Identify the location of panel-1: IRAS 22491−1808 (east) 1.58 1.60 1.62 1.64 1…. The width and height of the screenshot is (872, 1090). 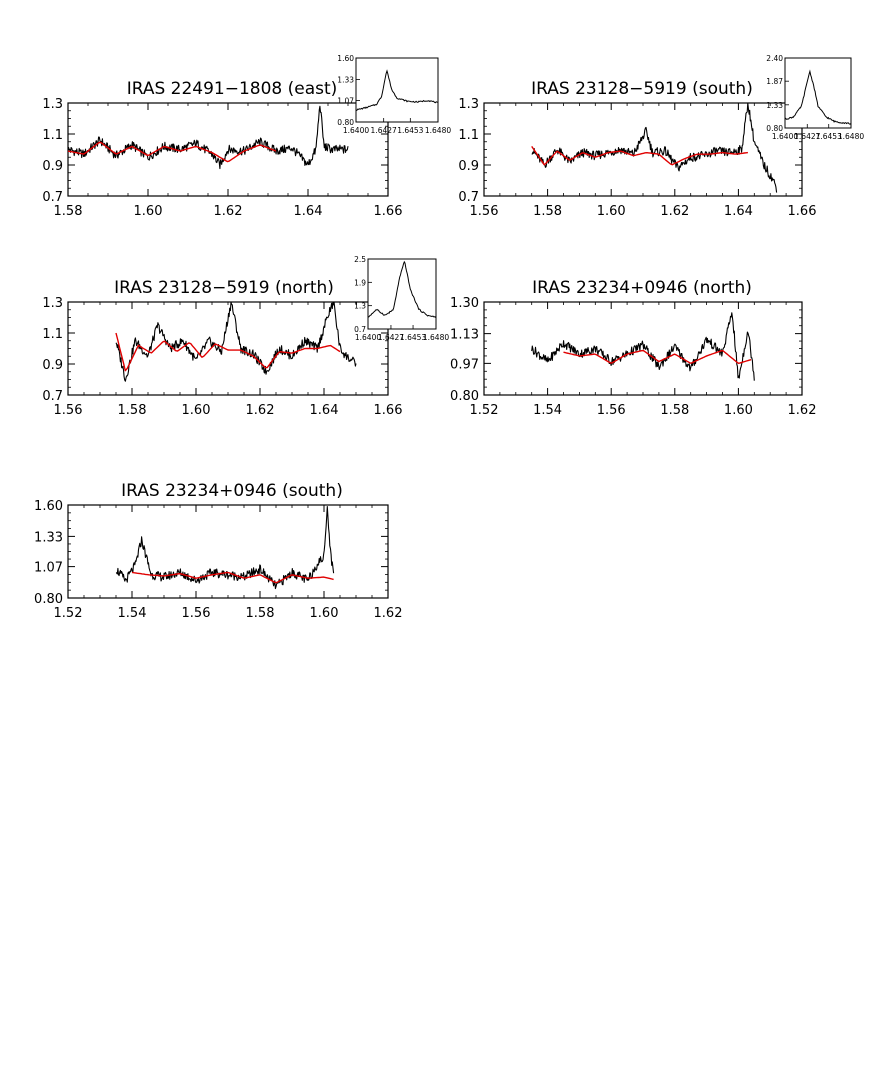
(246, 136).